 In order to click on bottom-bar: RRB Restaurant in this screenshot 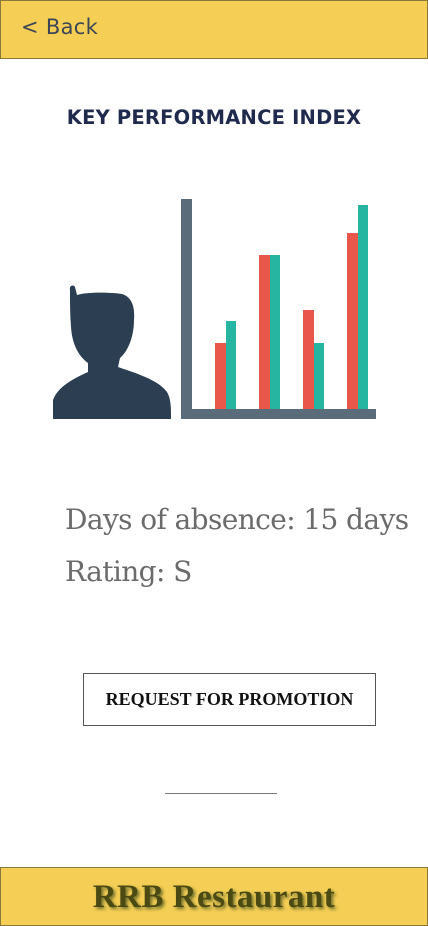, I will do `click(214, 896)`.